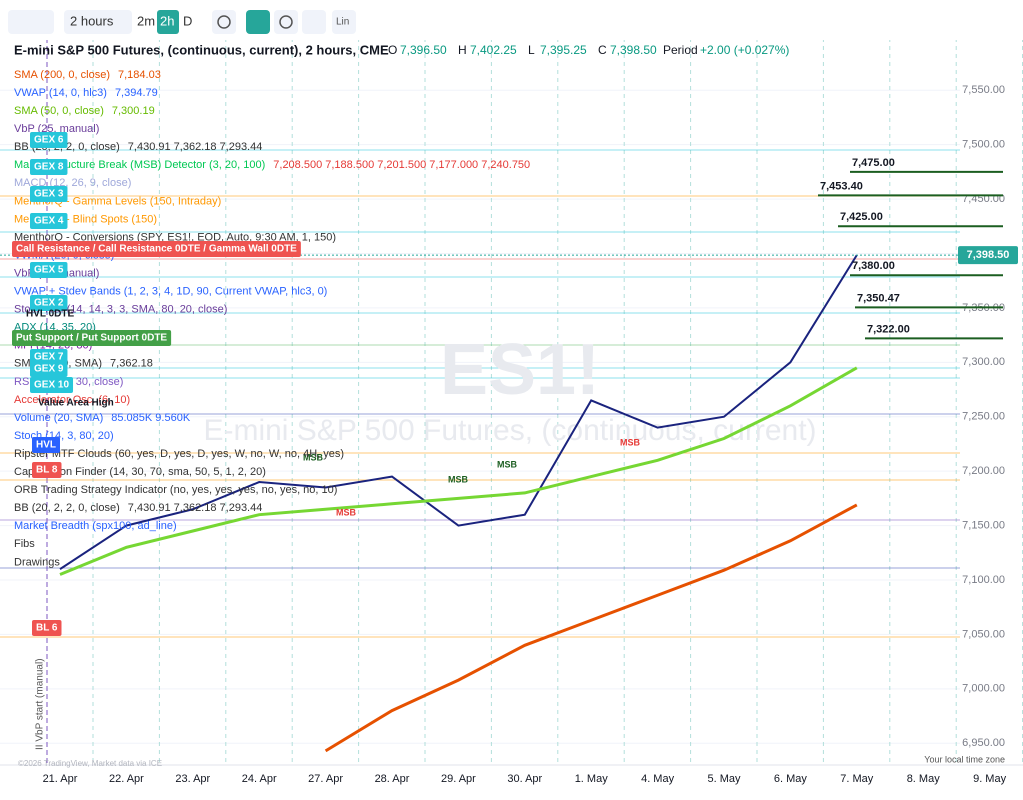 The height and width of the screenshot is (800, 1023). I want to click on footer-credit: ©2026 TradingView, Market data via ICE, so click(90, 763).